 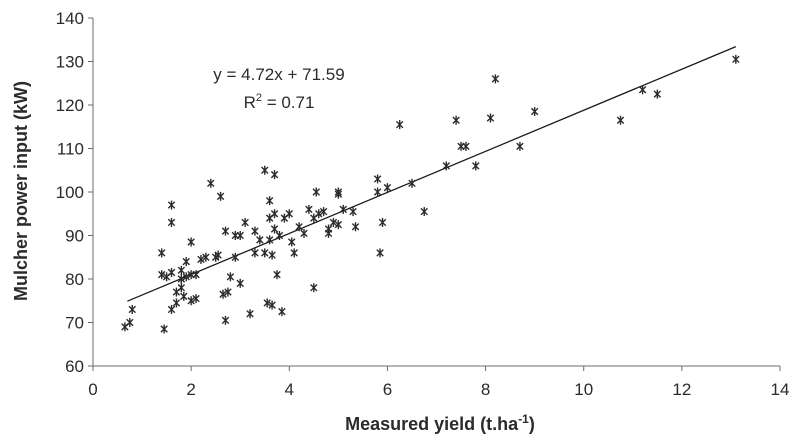 I want to click on x-tick-label: 12, so click(x=681, y=389).